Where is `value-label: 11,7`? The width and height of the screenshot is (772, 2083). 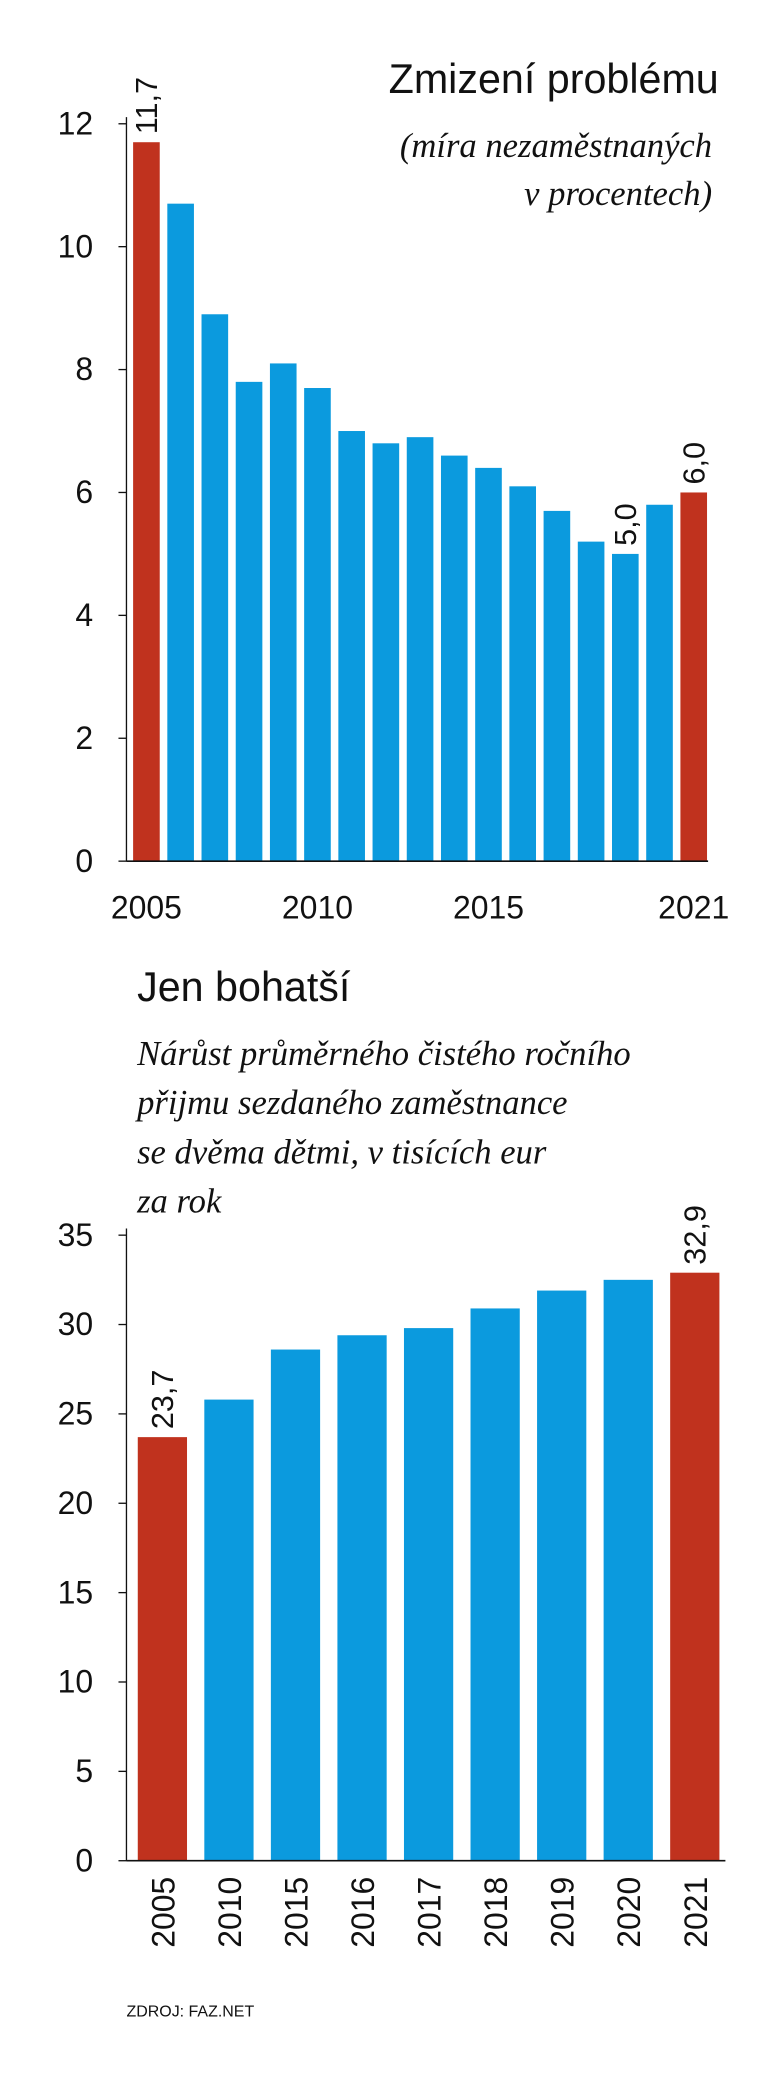
value-label: 11,7 is located at coordinates (147, 105).